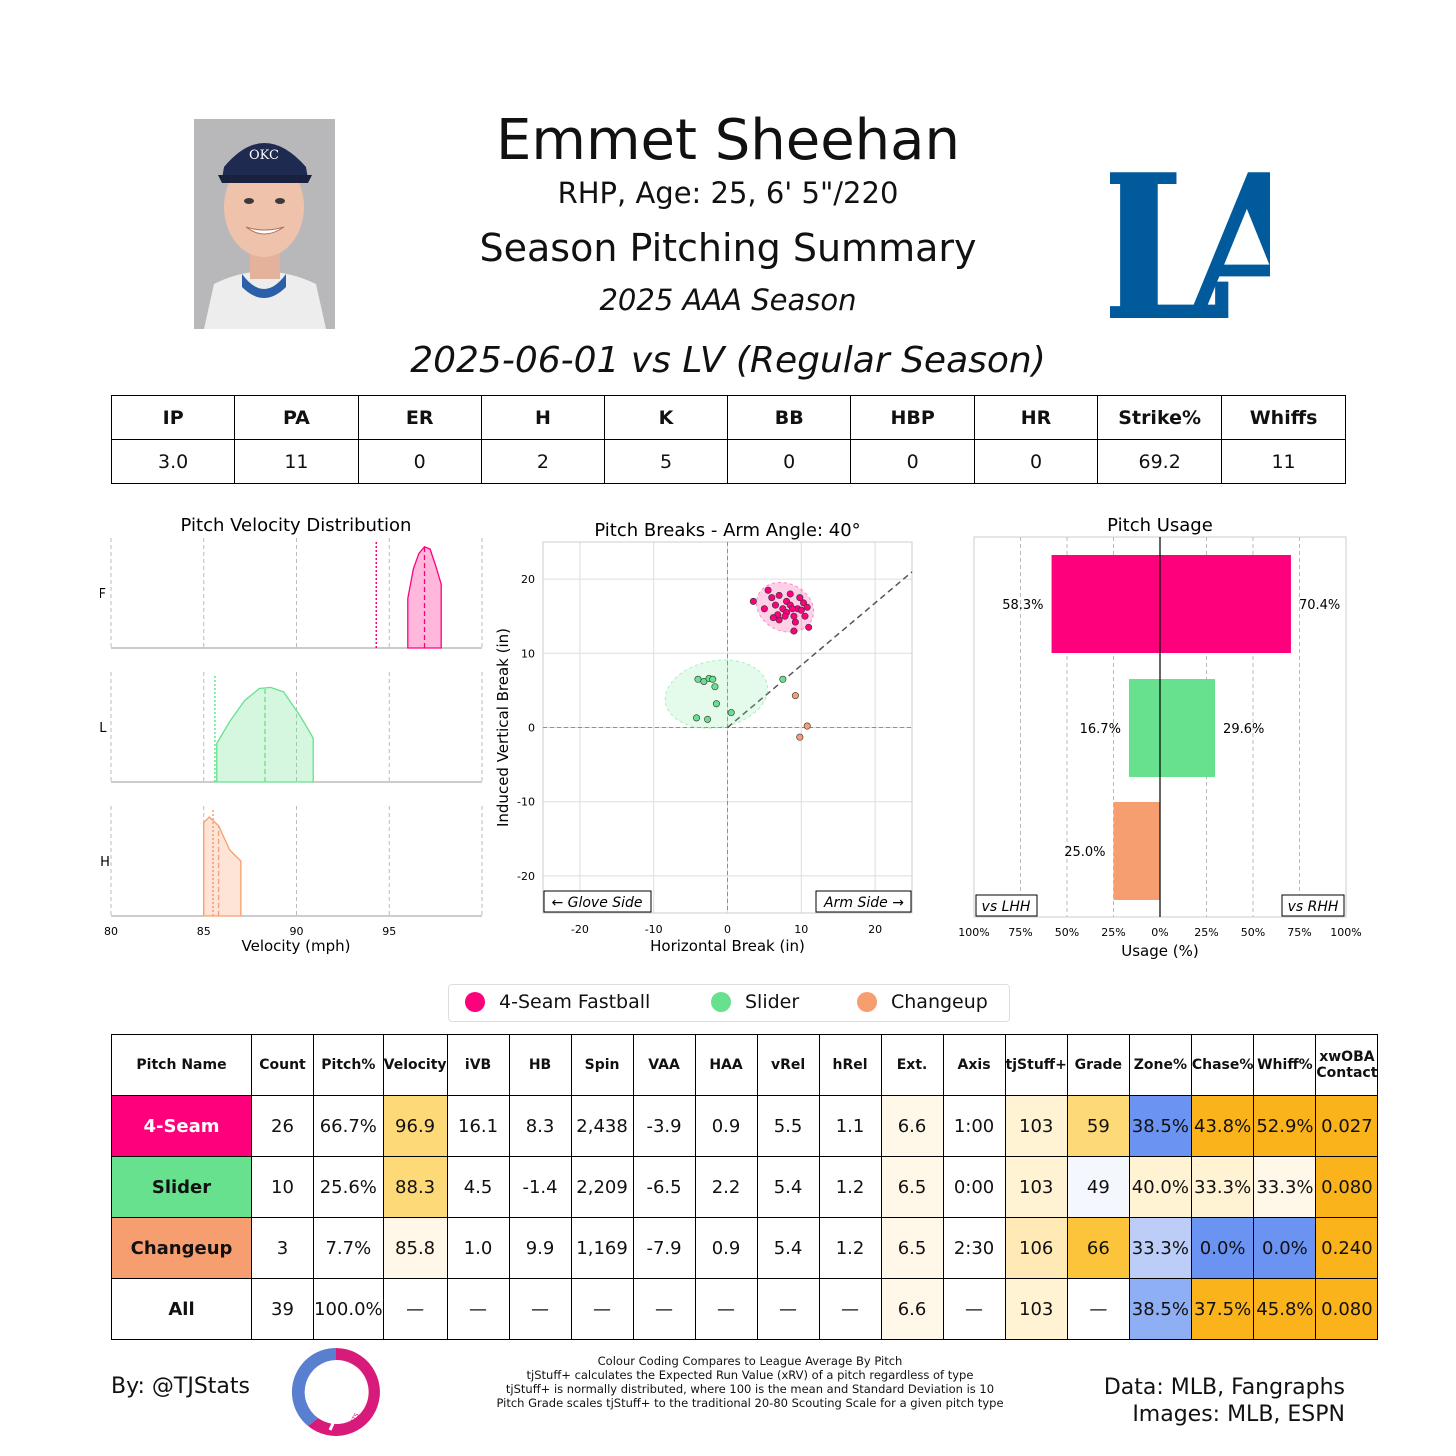 This screenshot has width=1456, height=1456. What do you see at coordinates (419, 461) in the screenshot?
I see `stat-value-er: 0` at bounding box center [419, 461].